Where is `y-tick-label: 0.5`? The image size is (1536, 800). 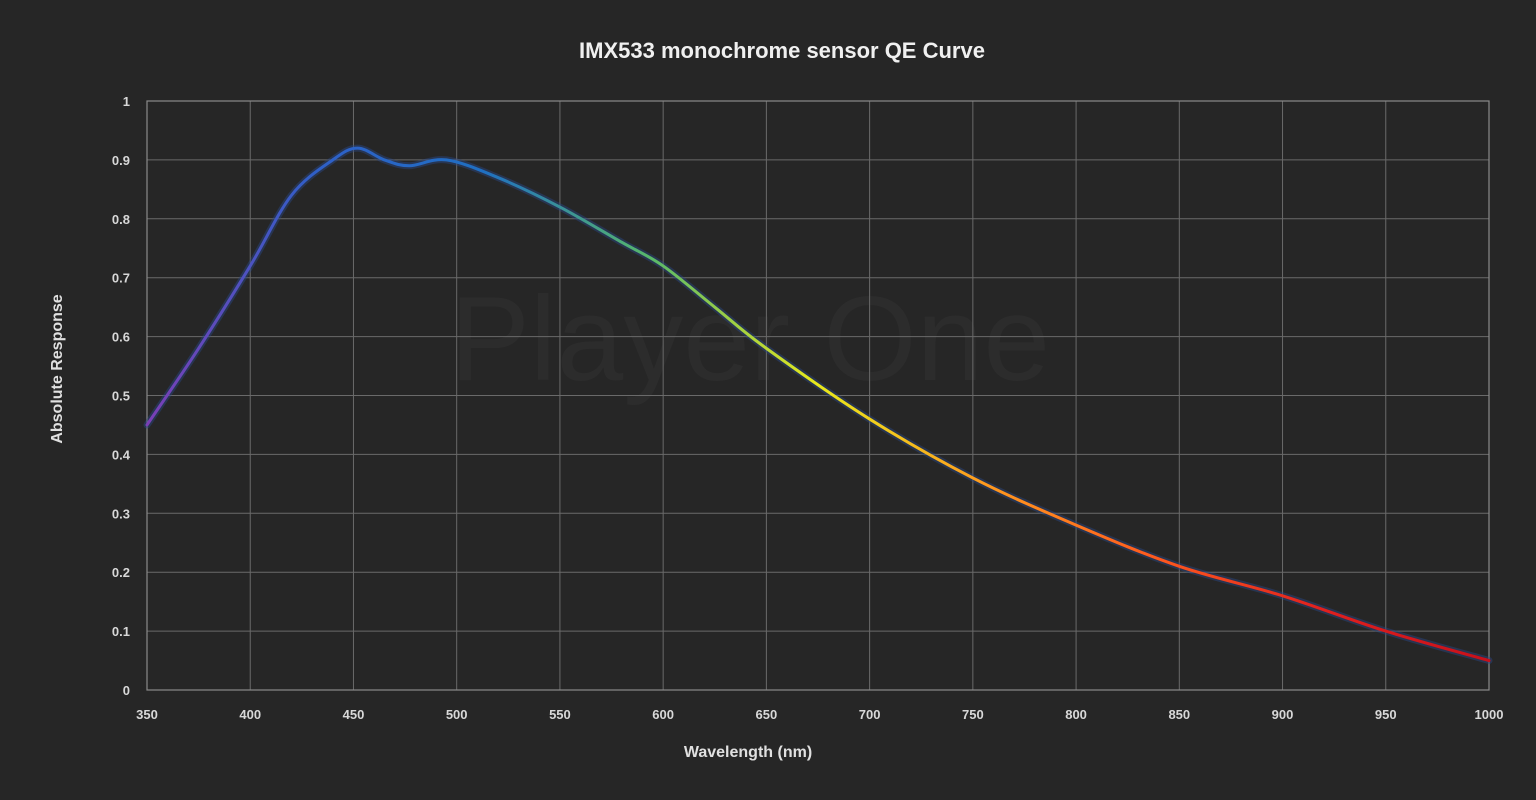
y-tick-label: 0.5 is located at coordinates (121, 396).